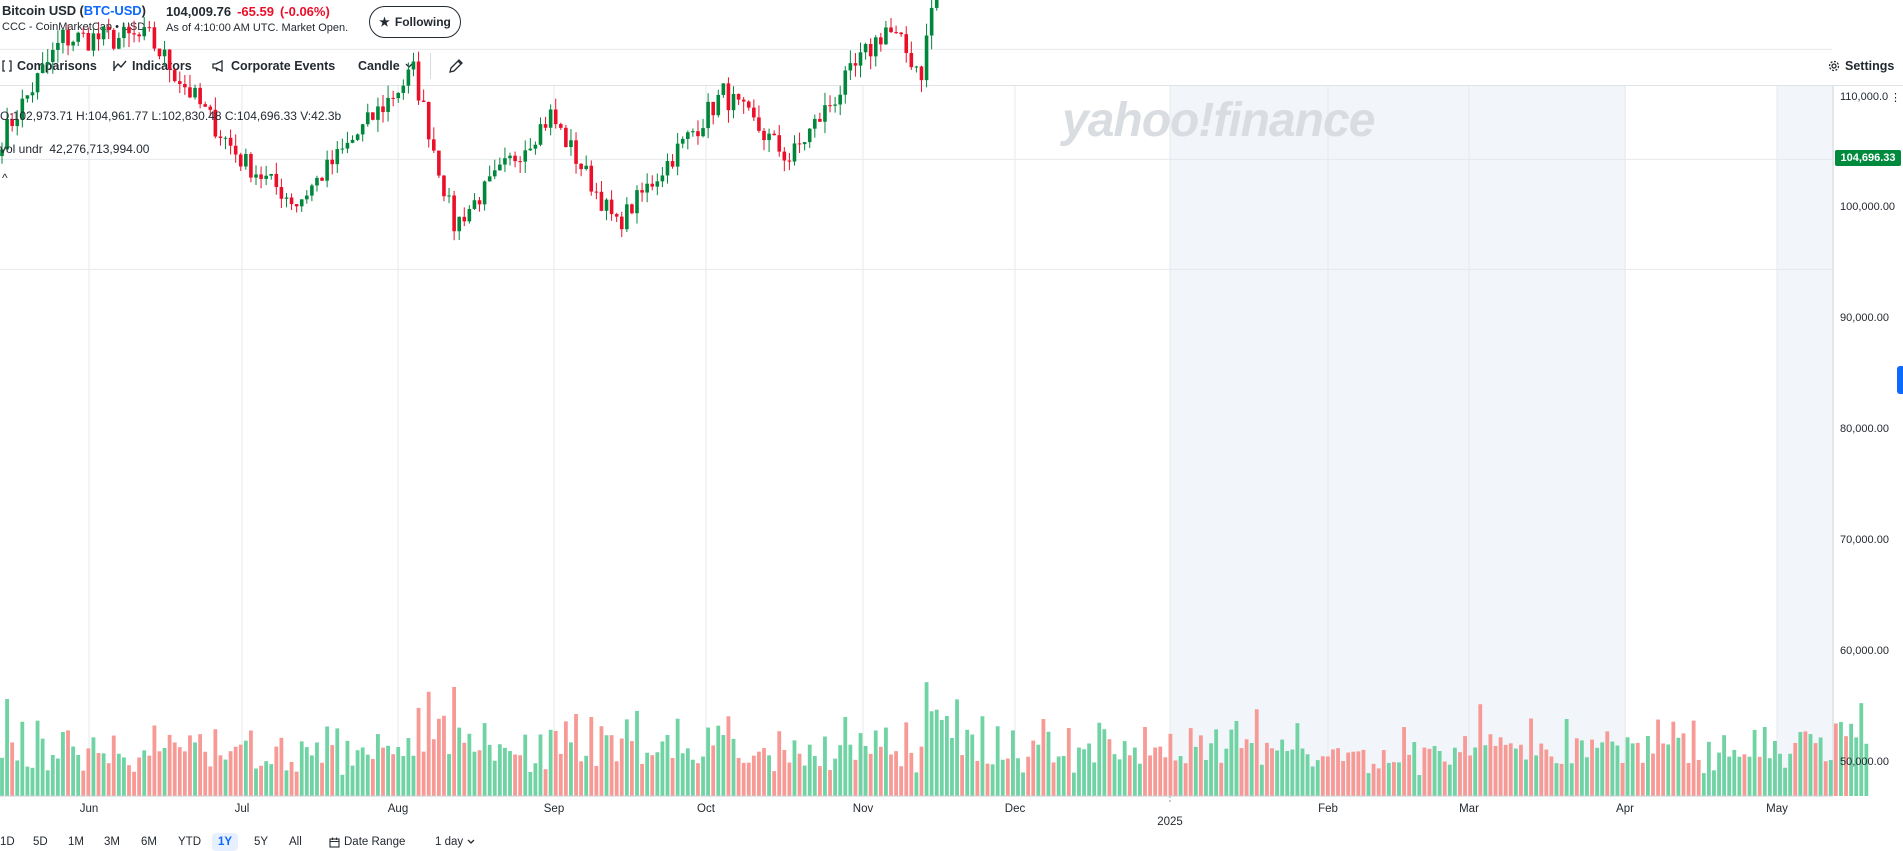  Describe the element at coordinates (455, 842) in the screenshot. I see `interval-dropdown: 1 day` at that location.